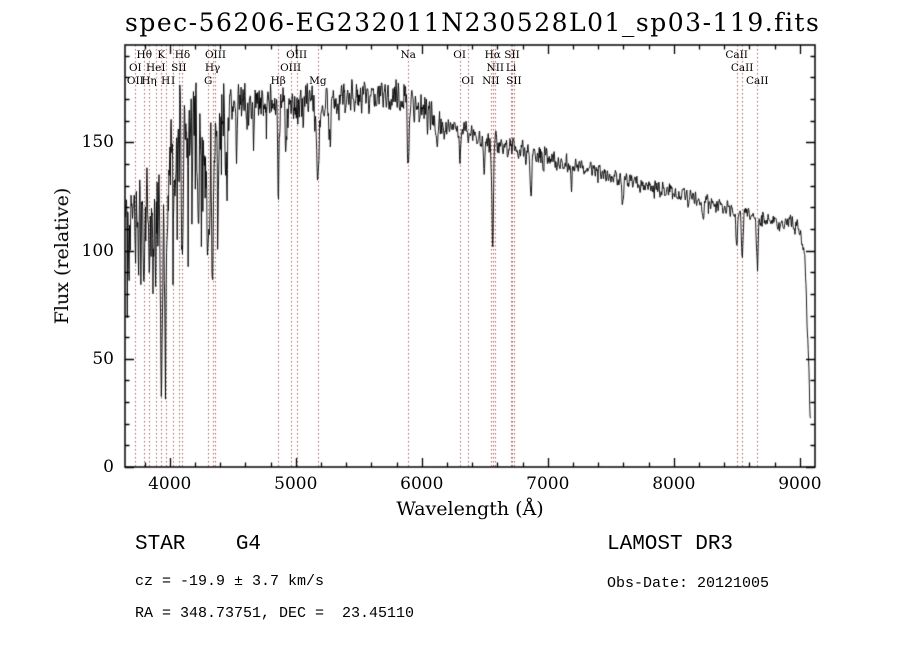 This screenshot has height=649, width=900. Describe the element at coordinates (688, 583) in the screenshot. I see `obs-date-text: Obs-Date: 20121005` at that location.